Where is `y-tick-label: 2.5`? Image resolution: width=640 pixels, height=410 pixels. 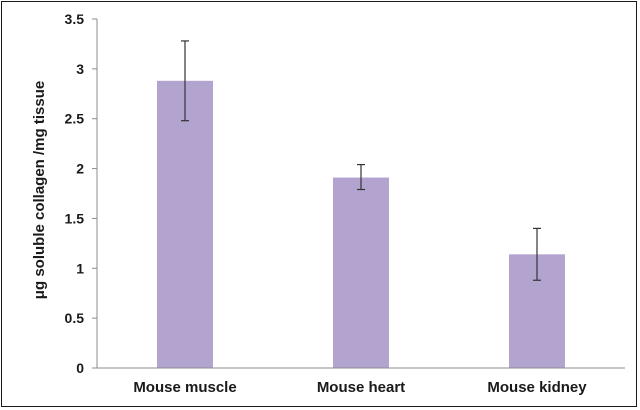
y-tick-label: 2.5 is located at coordinates (75, 119).